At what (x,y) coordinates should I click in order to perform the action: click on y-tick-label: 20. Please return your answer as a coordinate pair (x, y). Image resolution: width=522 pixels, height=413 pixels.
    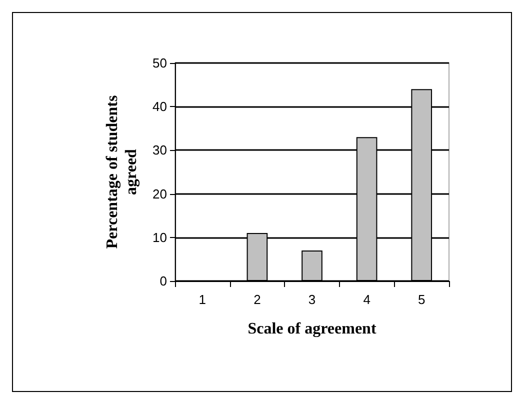
    Looking at the image, I should click on (159, 194).